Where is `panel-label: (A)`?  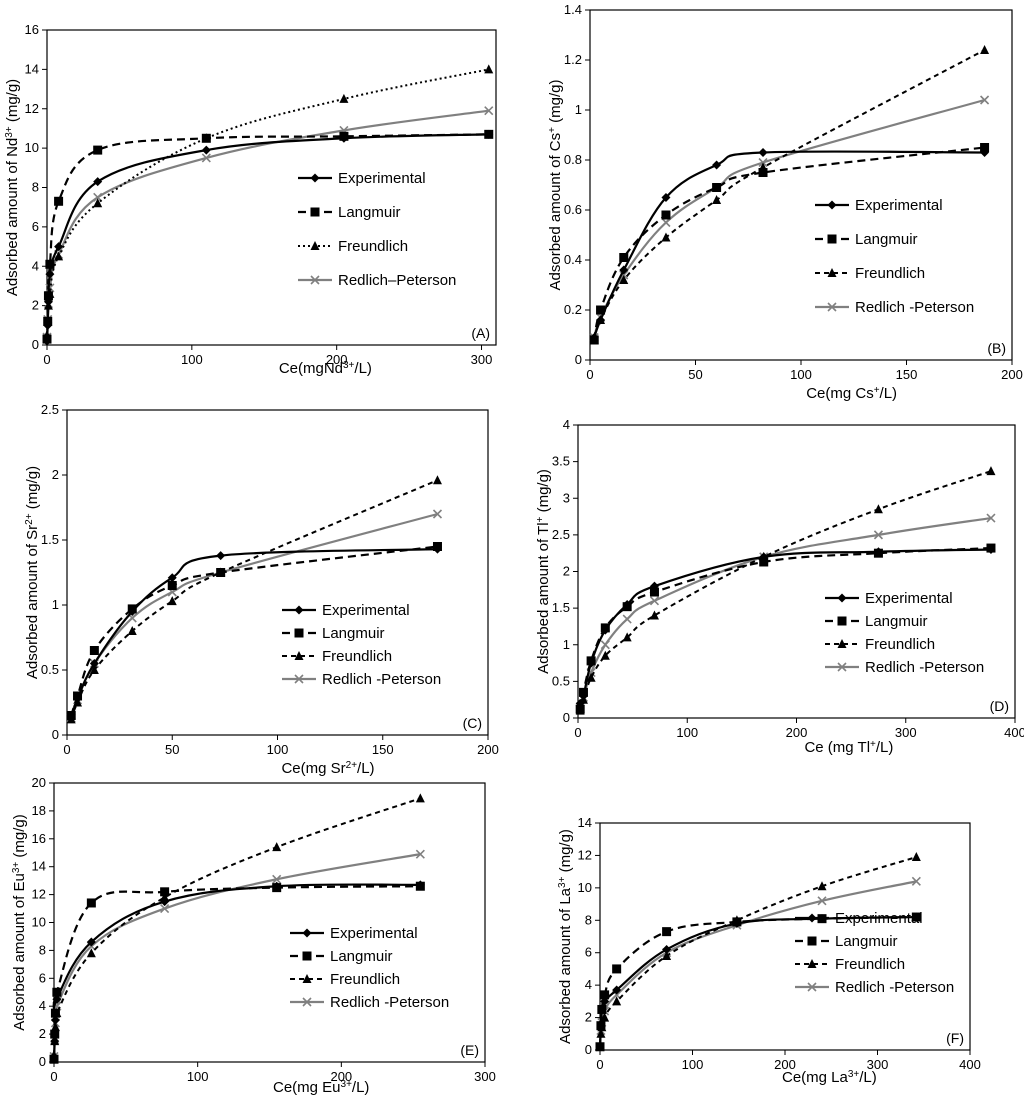
panel-label: (A) is located at coordinates (480, 333).